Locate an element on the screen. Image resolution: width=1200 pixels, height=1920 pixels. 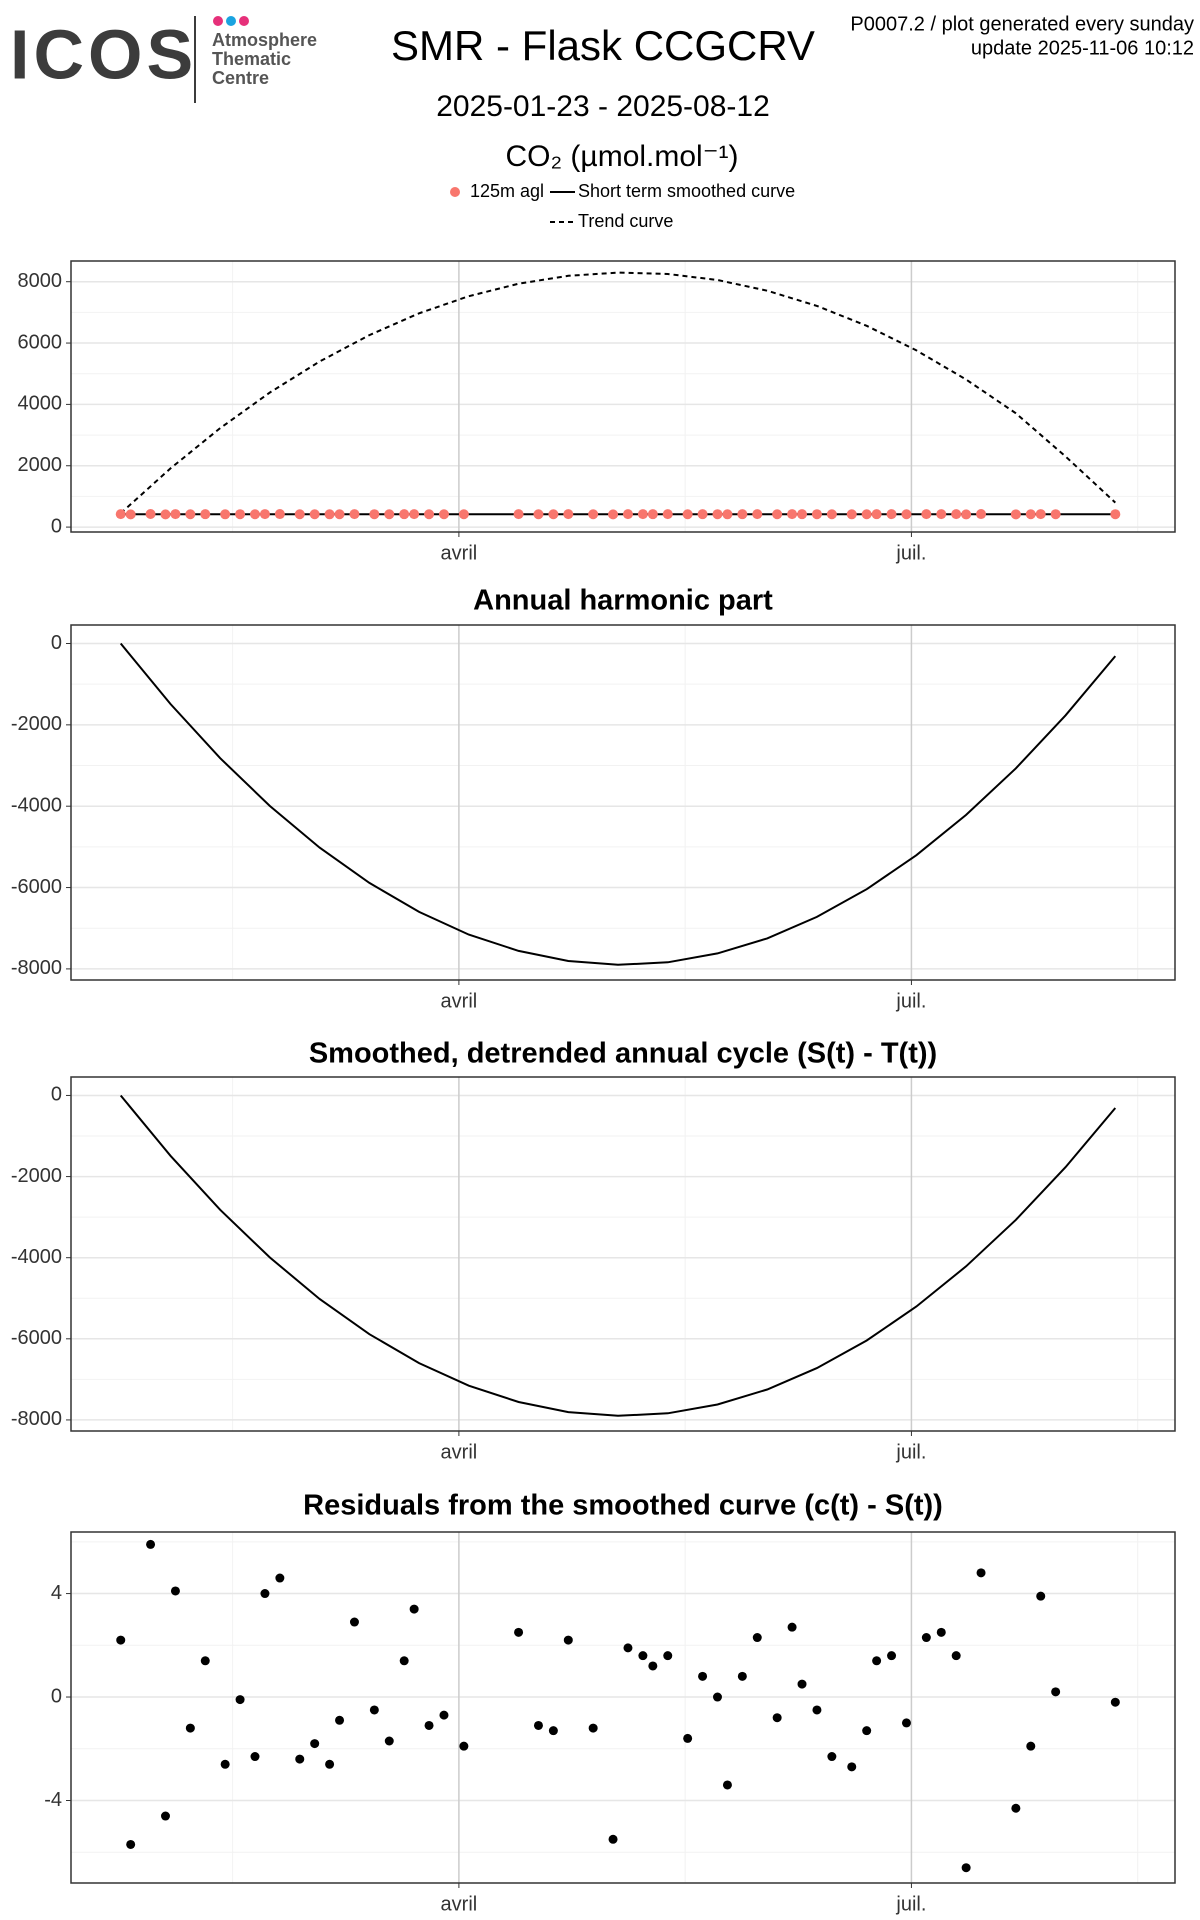
note: update 2025-11-06 10:12 is located at coordinates (1082, 48).